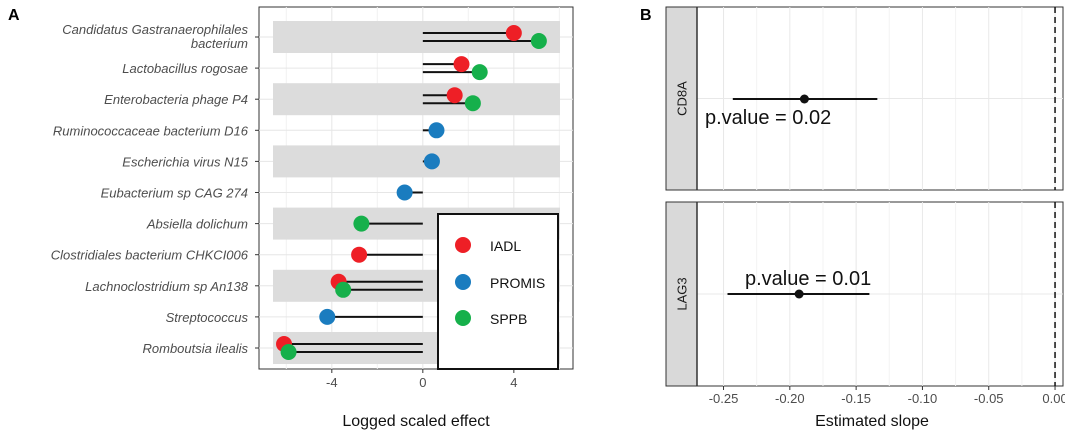 This screenshot has height=436, width=1065. I want to click on legend-item-iadl: IADL, so click(488, 245).